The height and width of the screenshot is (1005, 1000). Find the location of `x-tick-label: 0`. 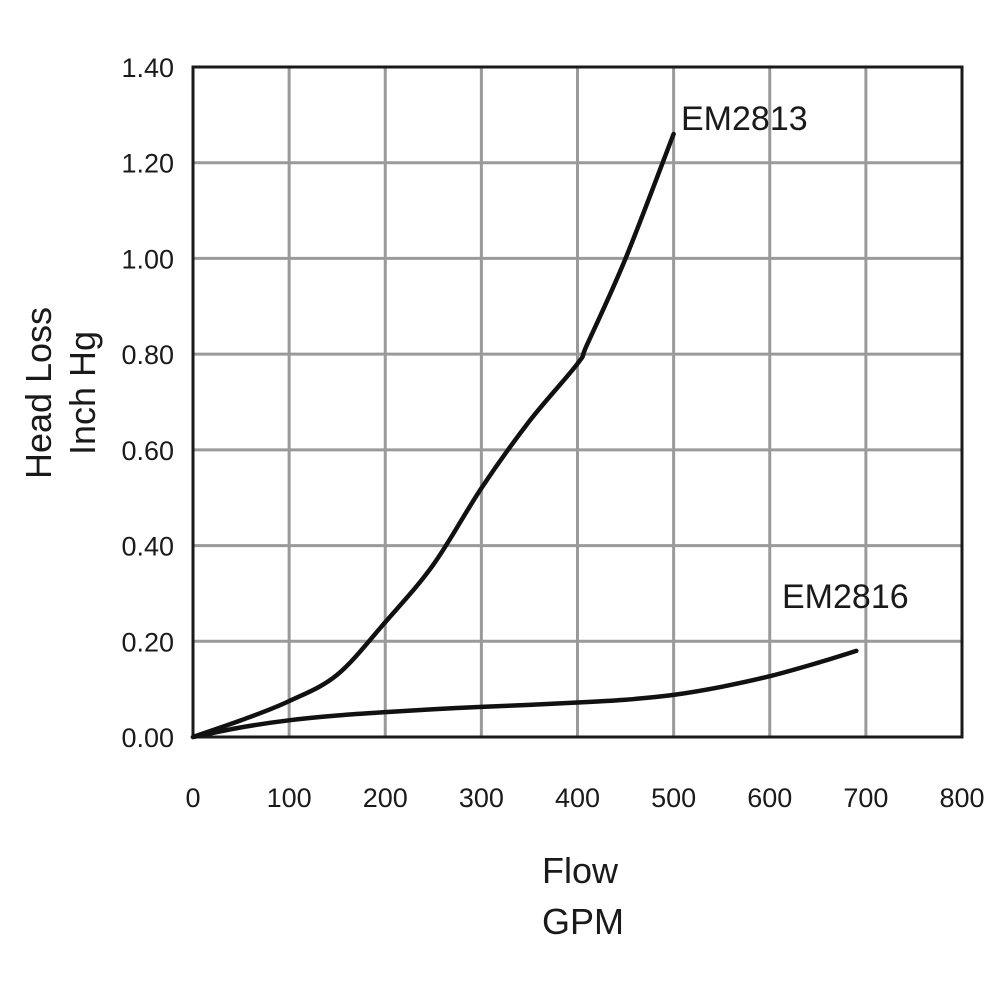

x-tick-label: 0 is located at coordinates (192, 798).